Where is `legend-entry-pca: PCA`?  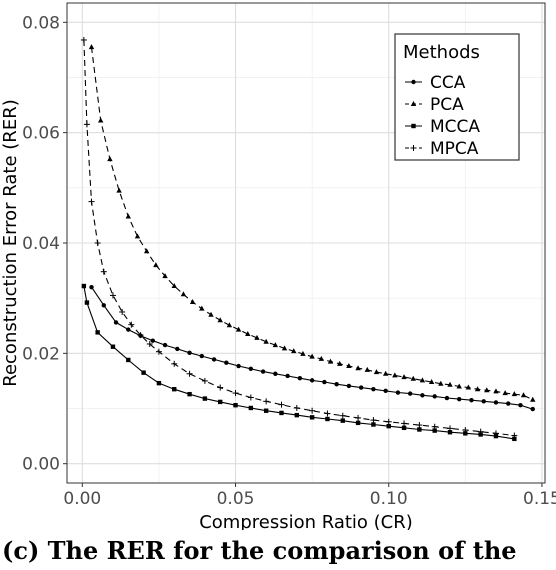
legend-entry-pca: PCA is located at coordinates (434, 105).